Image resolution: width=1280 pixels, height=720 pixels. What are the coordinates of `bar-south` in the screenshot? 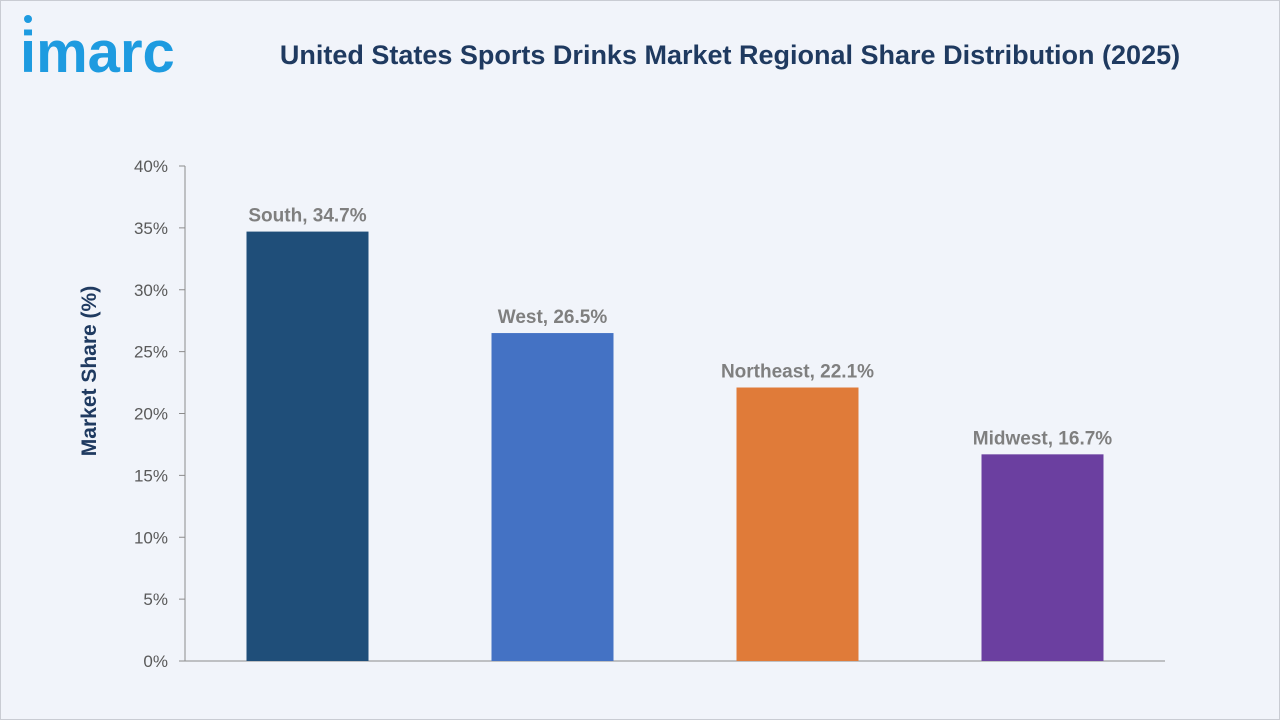 It's located at (307, 446).